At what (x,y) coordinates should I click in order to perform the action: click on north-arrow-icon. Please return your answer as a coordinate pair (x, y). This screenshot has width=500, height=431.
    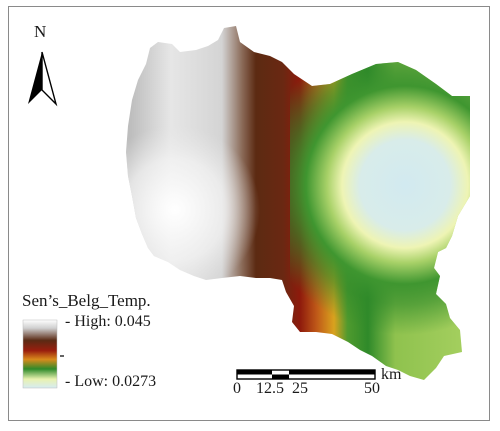
    Looking at the image, I should click on (43, 79).